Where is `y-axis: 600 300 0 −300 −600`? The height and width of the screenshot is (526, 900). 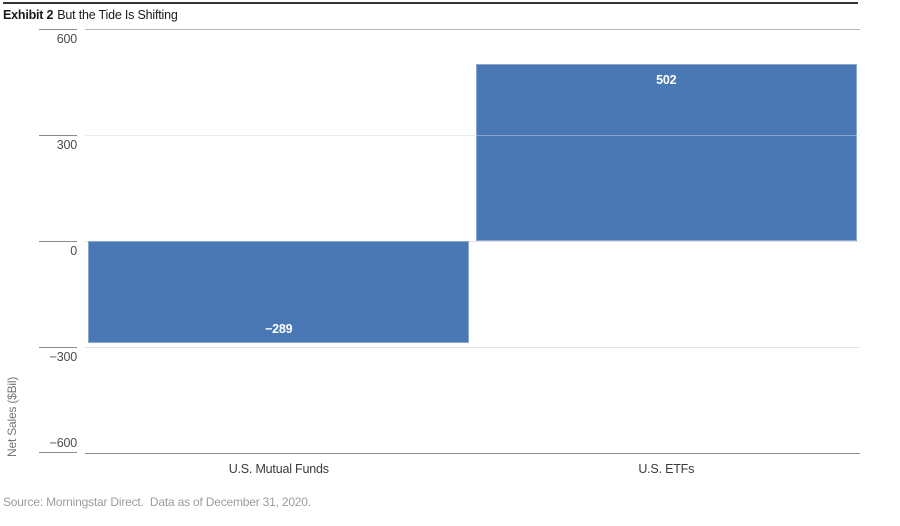
y-axis: 600 300 0 −300 −600 is located at coordinates (42, 241).